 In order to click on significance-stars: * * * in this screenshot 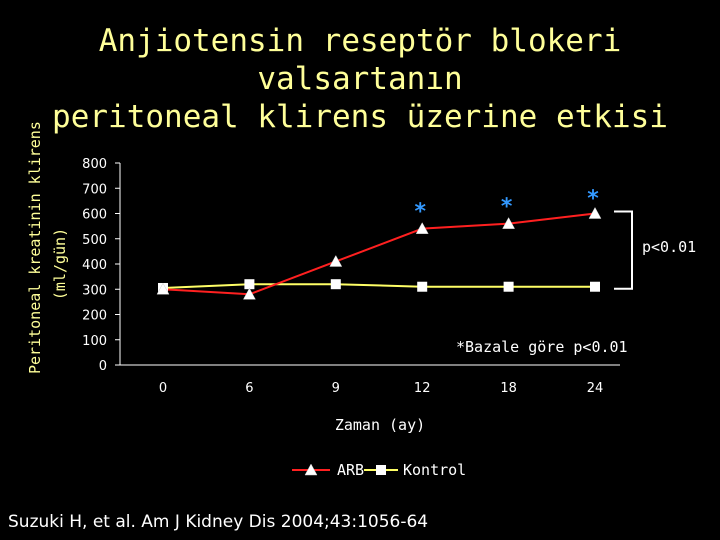, I will do `click(506, 206)`.